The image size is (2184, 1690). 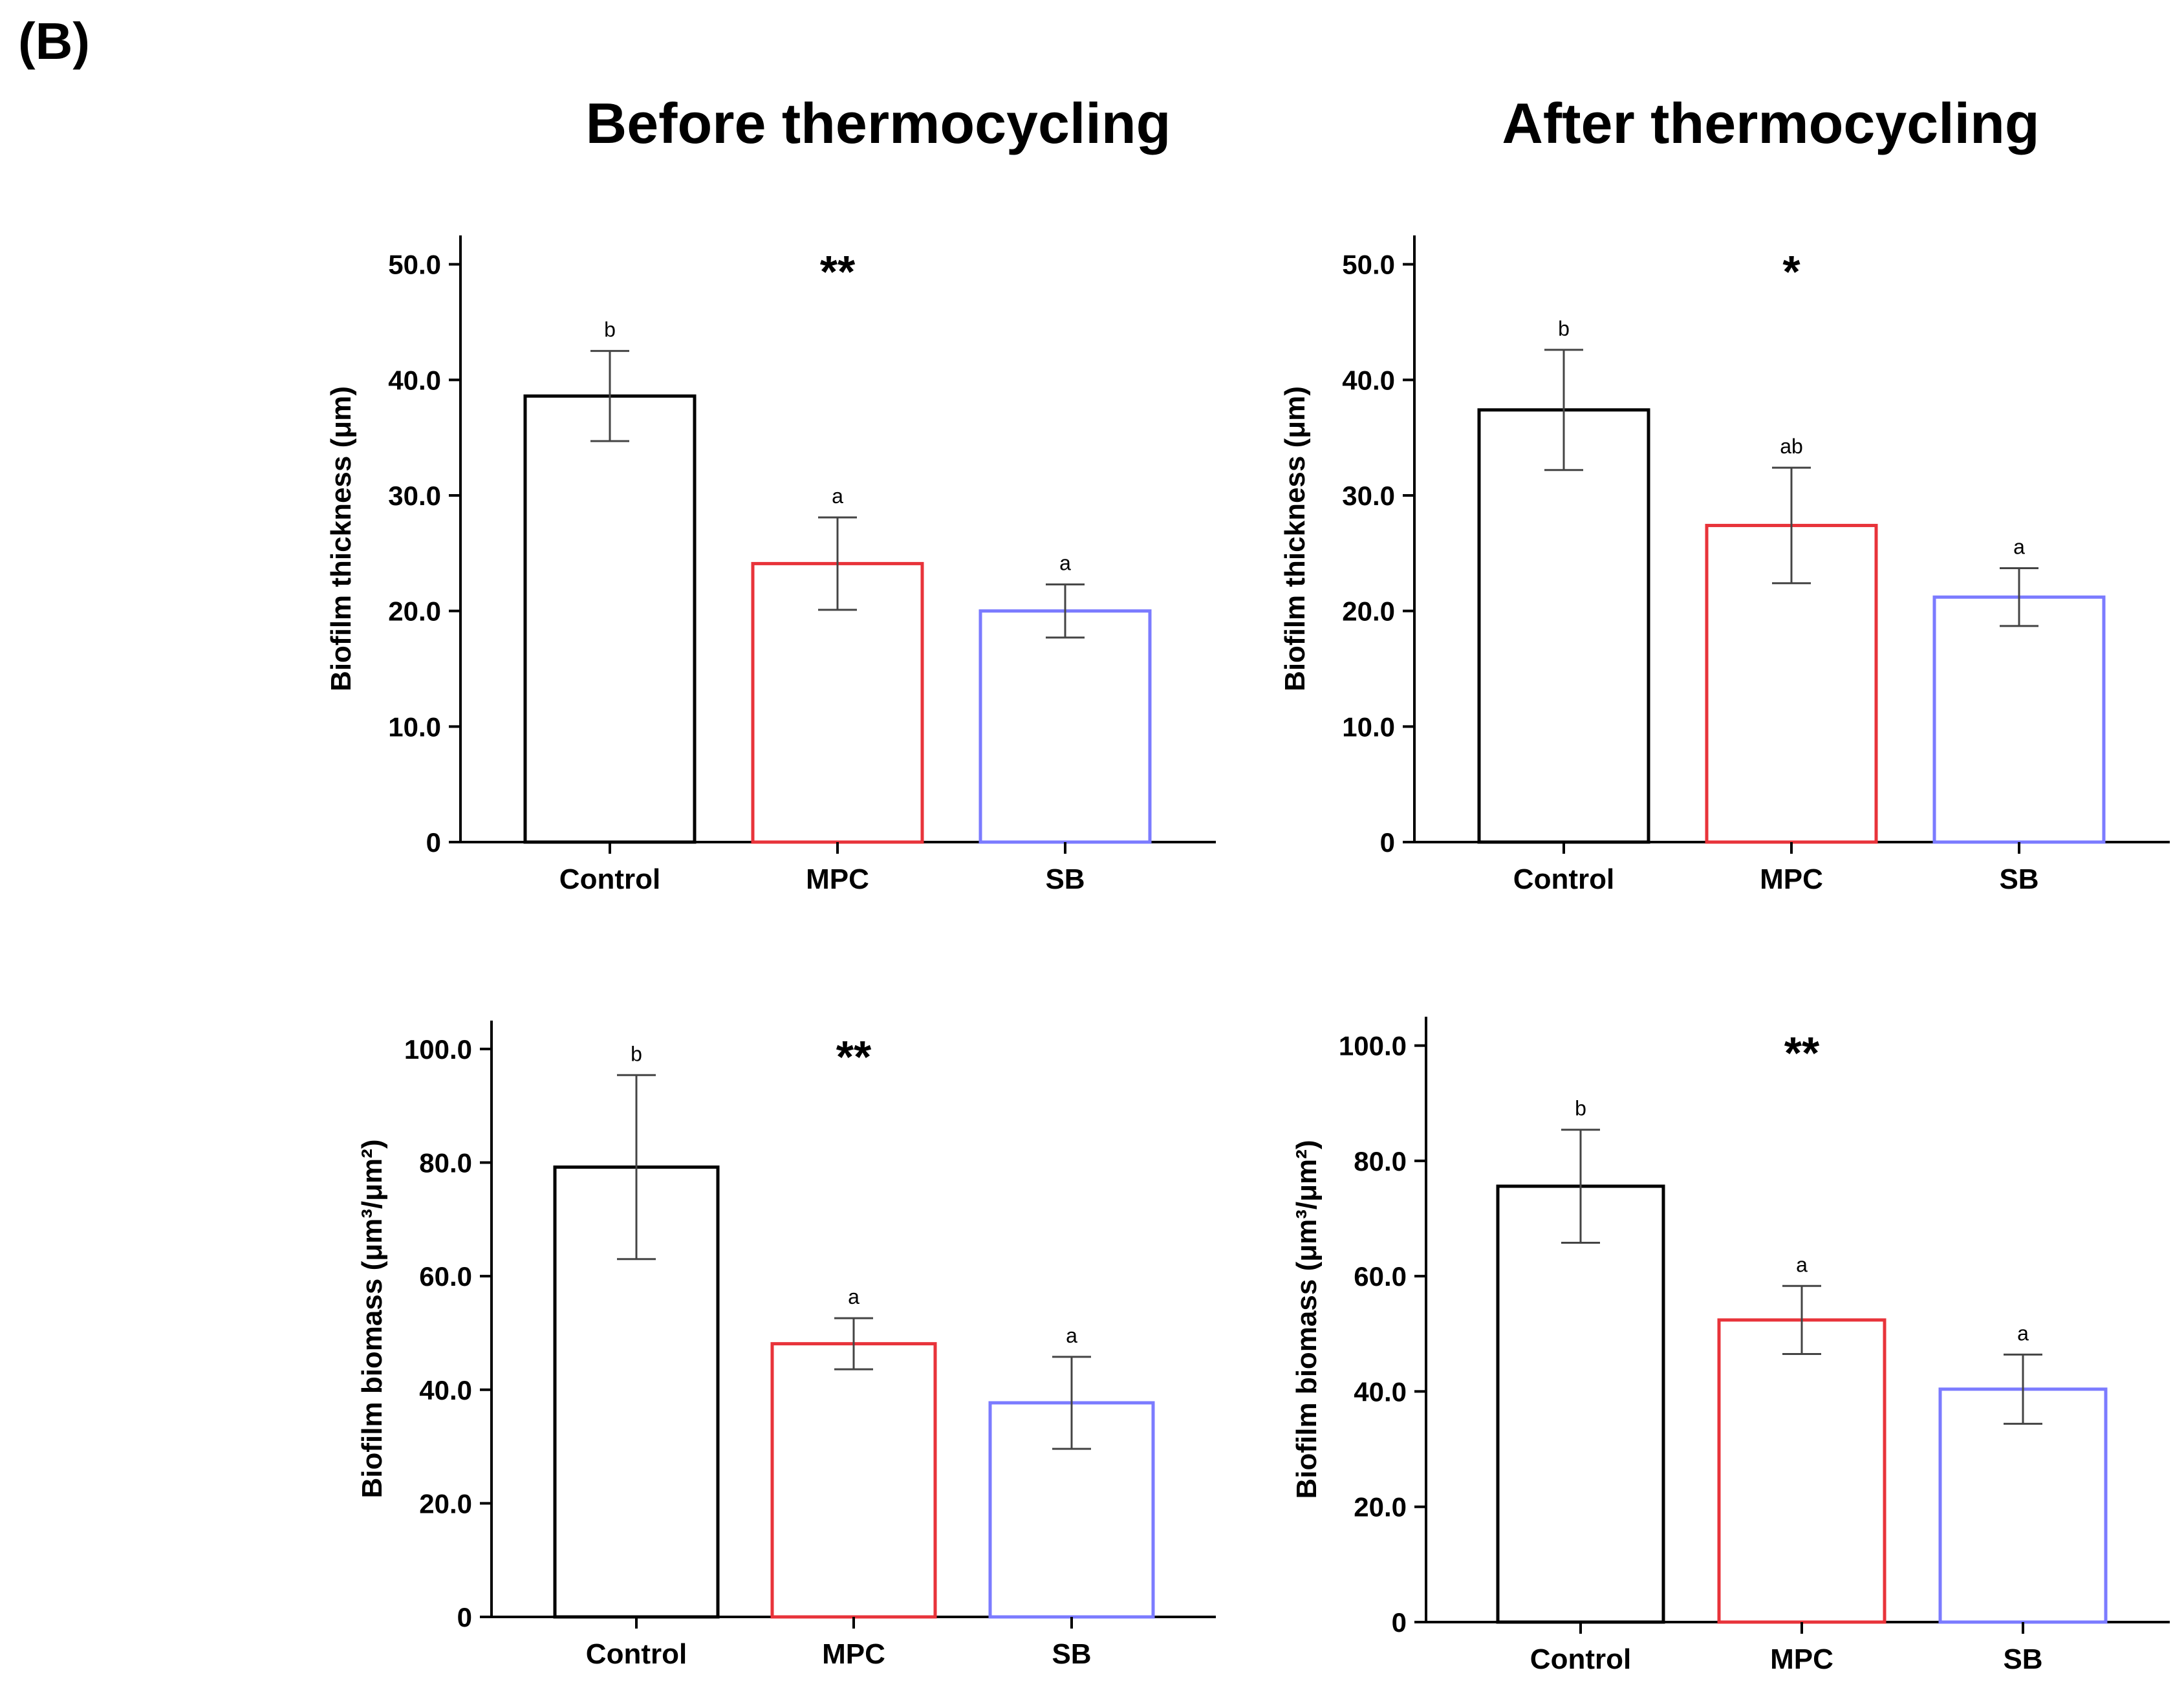 What do you see at coordinates (1380, 1277) in the screenshot?
I see `p4-y-tick-label: 60.0` at bounding box center [1380, 1277].